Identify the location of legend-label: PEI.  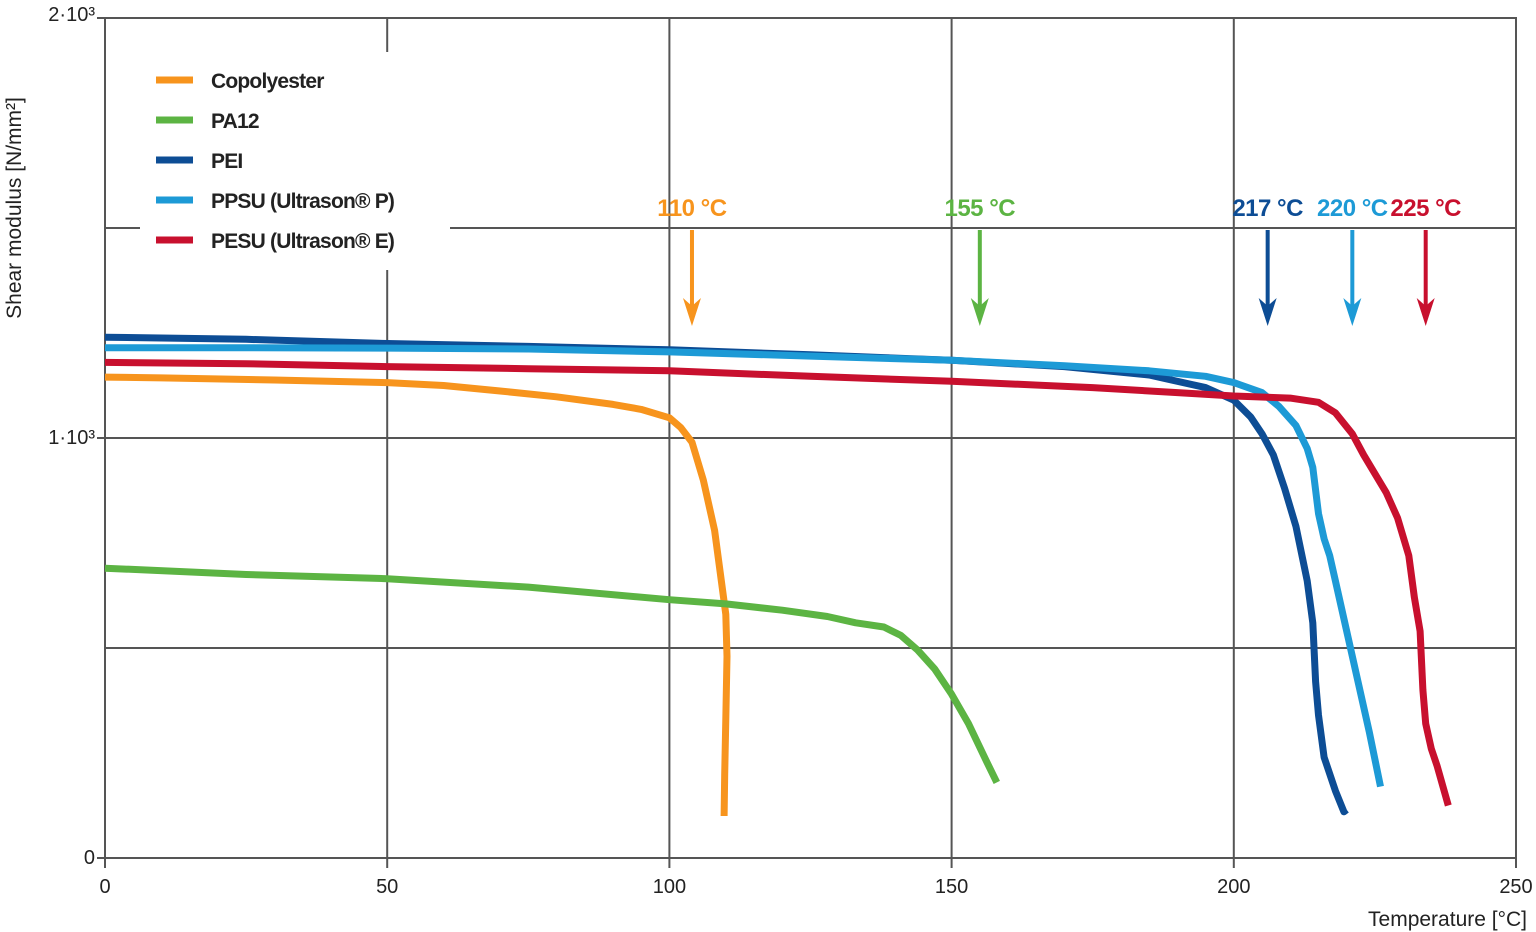
(226, 161).